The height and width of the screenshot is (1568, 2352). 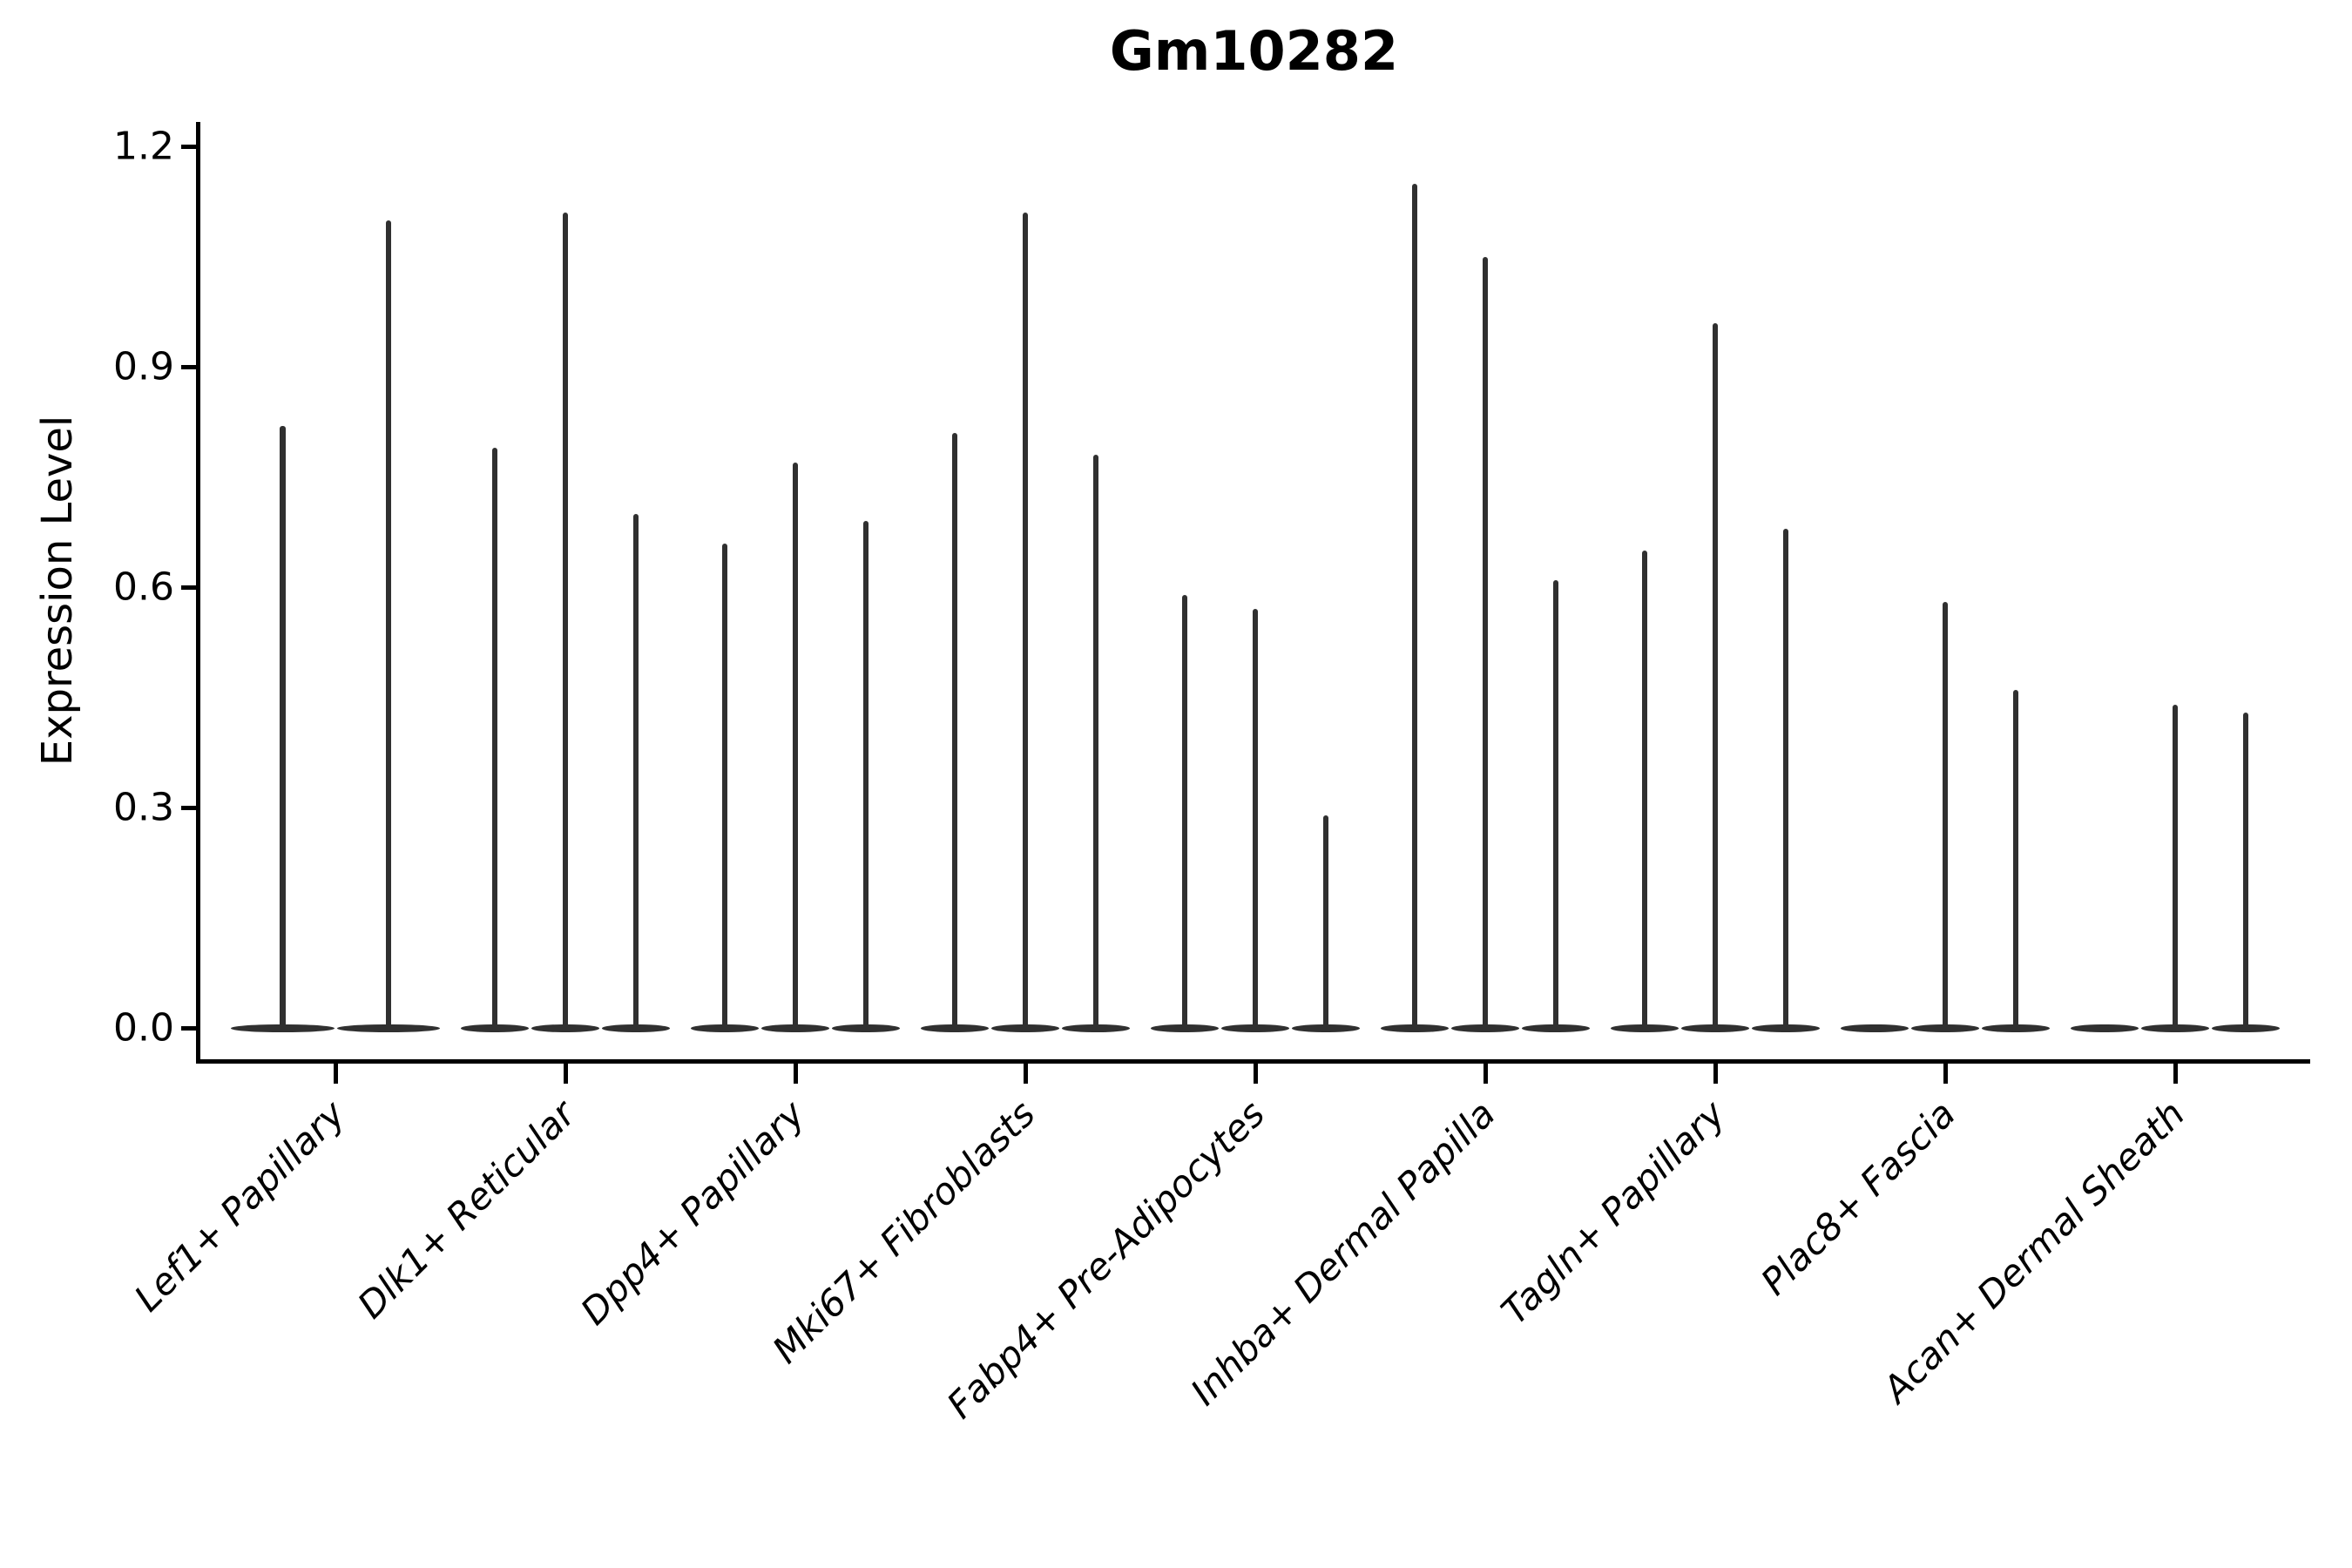 I want to click on y-tick-label: 1.2, so click(x=143, y=146).